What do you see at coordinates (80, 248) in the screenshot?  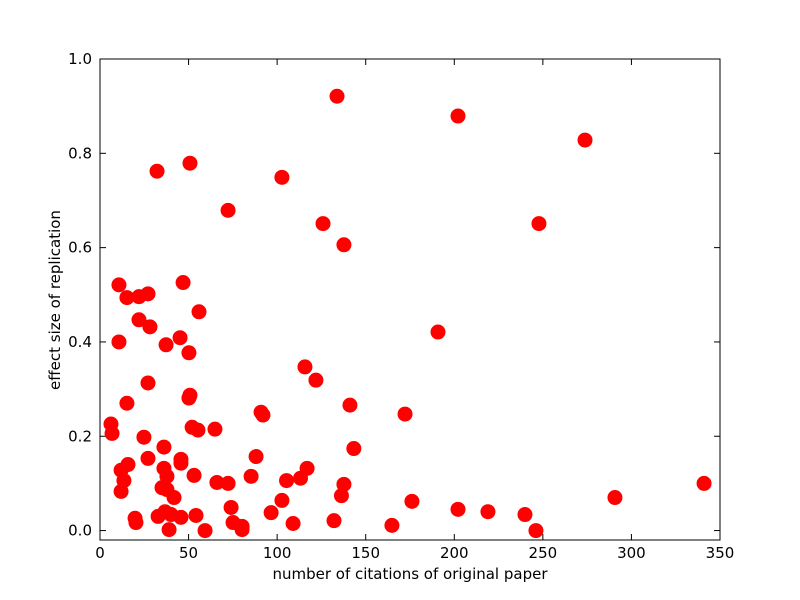 I see `y-tick-label: 0.6` at bounding box center [80, 248].